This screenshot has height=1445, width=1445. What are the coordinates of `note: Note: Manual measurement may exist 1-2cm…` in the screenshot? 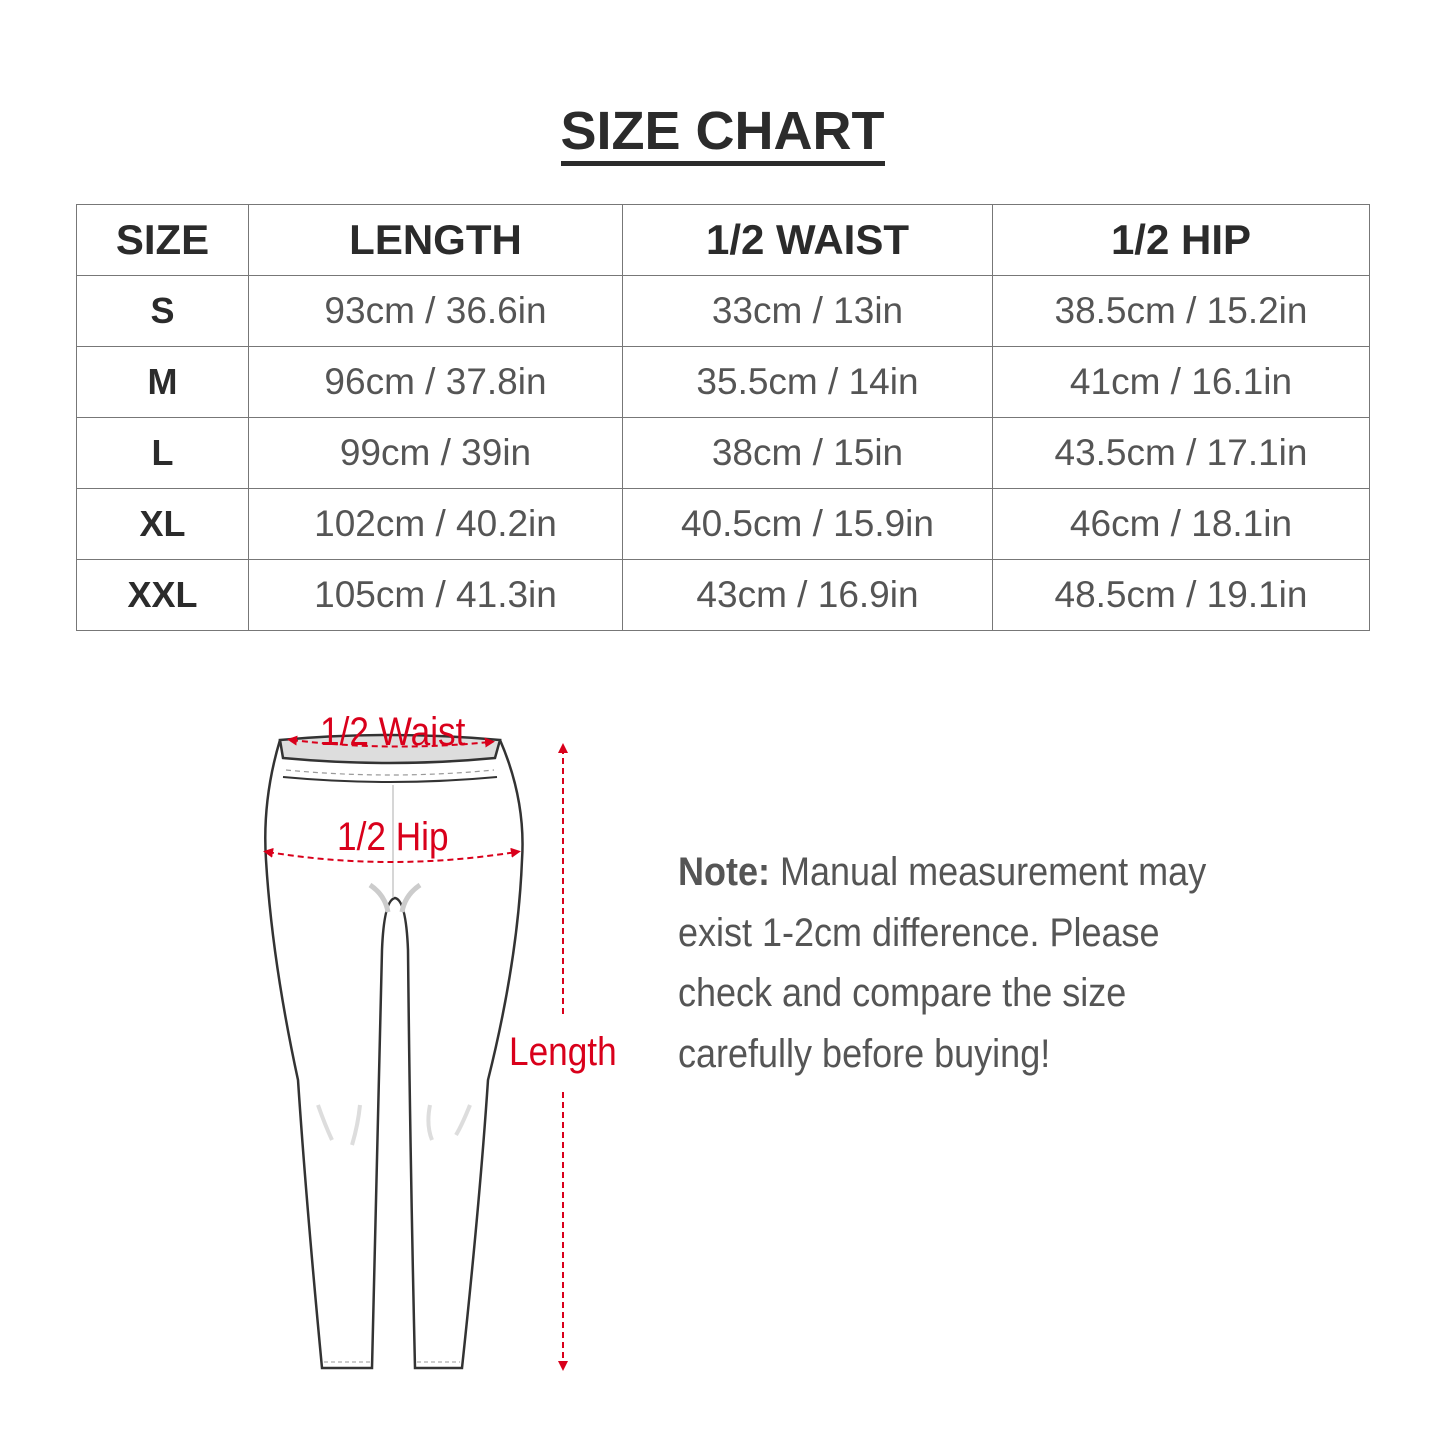 It's located at (957, 963).